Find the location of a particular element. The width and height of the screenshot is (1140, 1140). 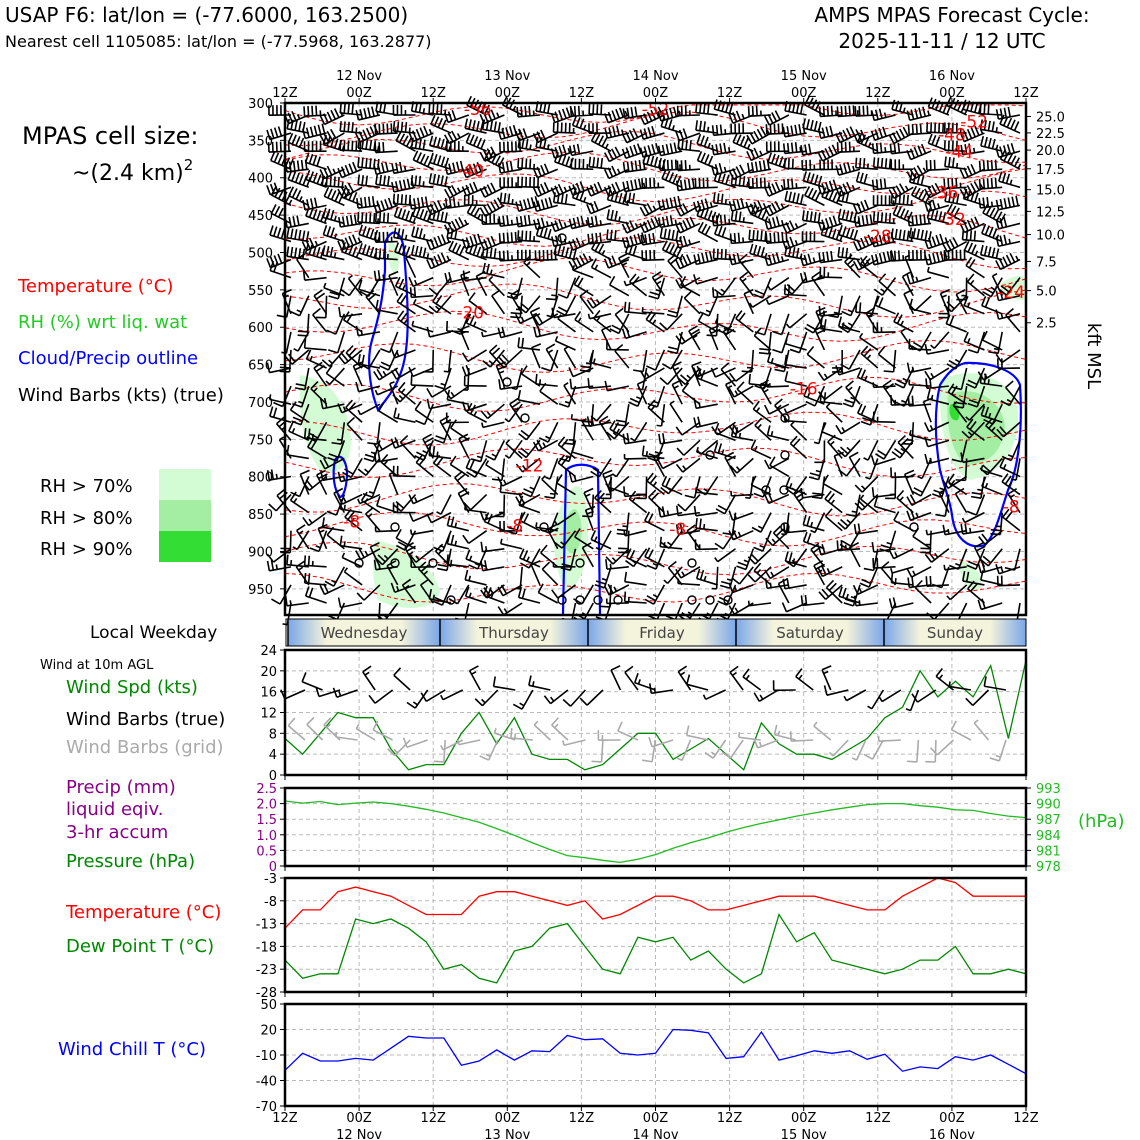

temperature-contour-label: -24 is located at coordinates (1011, 293).